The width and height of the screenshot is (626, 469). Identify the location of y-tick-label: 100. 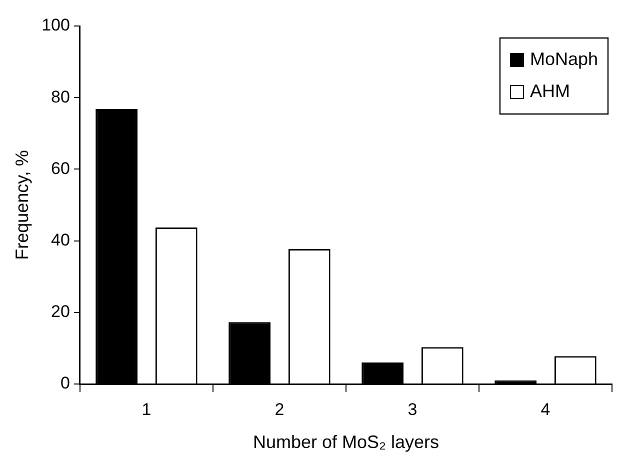
(56, 25).